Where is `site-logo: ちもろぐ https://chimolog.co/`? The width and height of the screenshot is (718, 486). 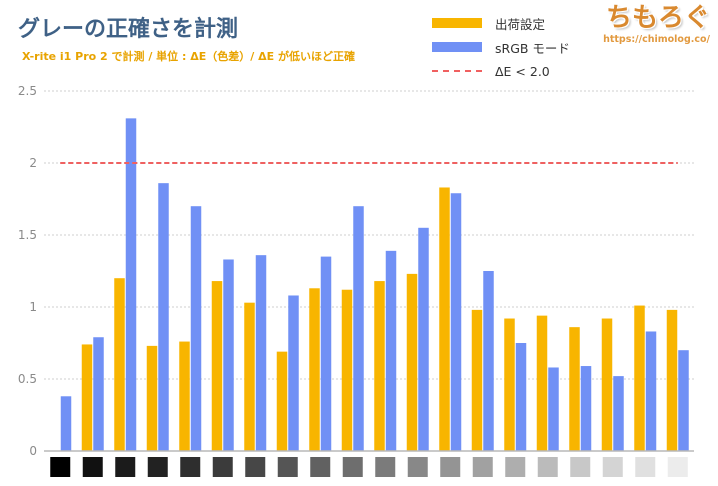
site-logo: ちもろぐ https://chimolog.co/ is located at coordinates (656, 24).